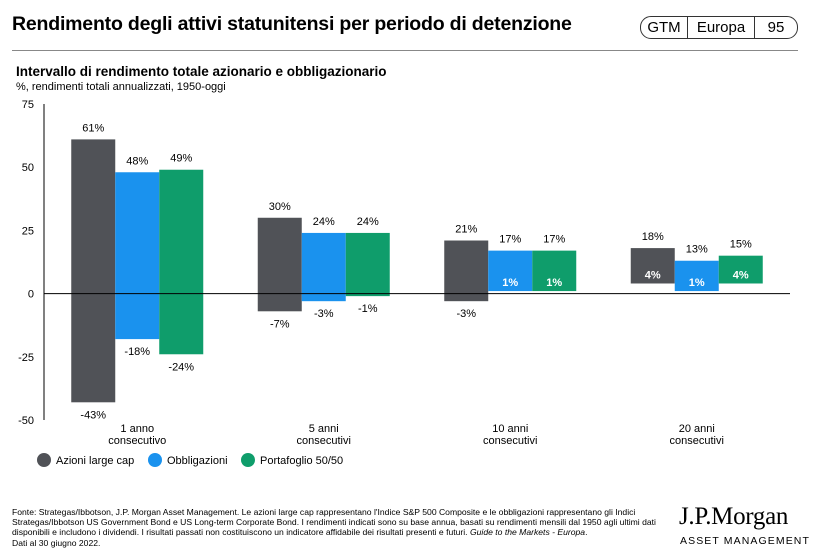 The width and height of the screenshot is (813, 560). I want to click on bar-max-label: 13%, so click(697, 250).